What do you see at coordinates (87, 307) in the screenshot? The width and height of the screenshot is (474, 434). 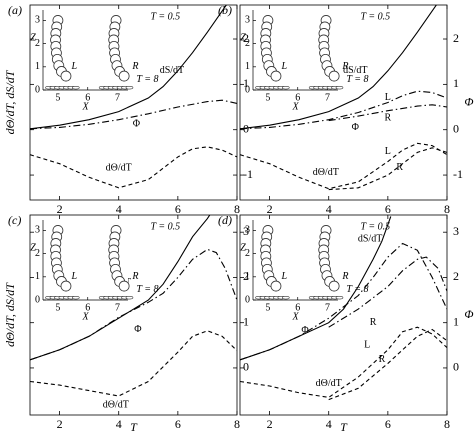 I see `inset-x-tick-label: 6` at bounding box center [87, 307].